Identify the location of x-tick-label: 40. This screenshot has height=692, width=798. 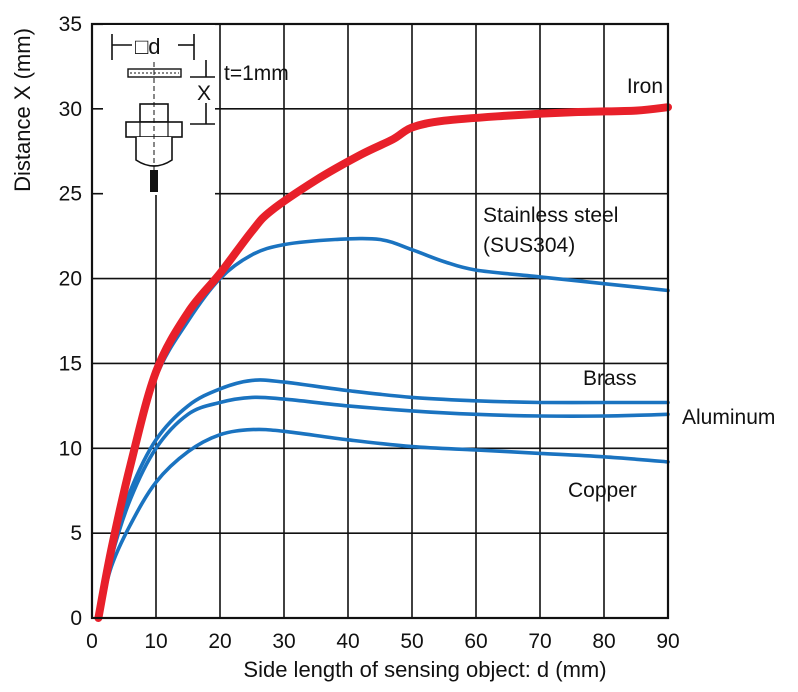
(347, 641).